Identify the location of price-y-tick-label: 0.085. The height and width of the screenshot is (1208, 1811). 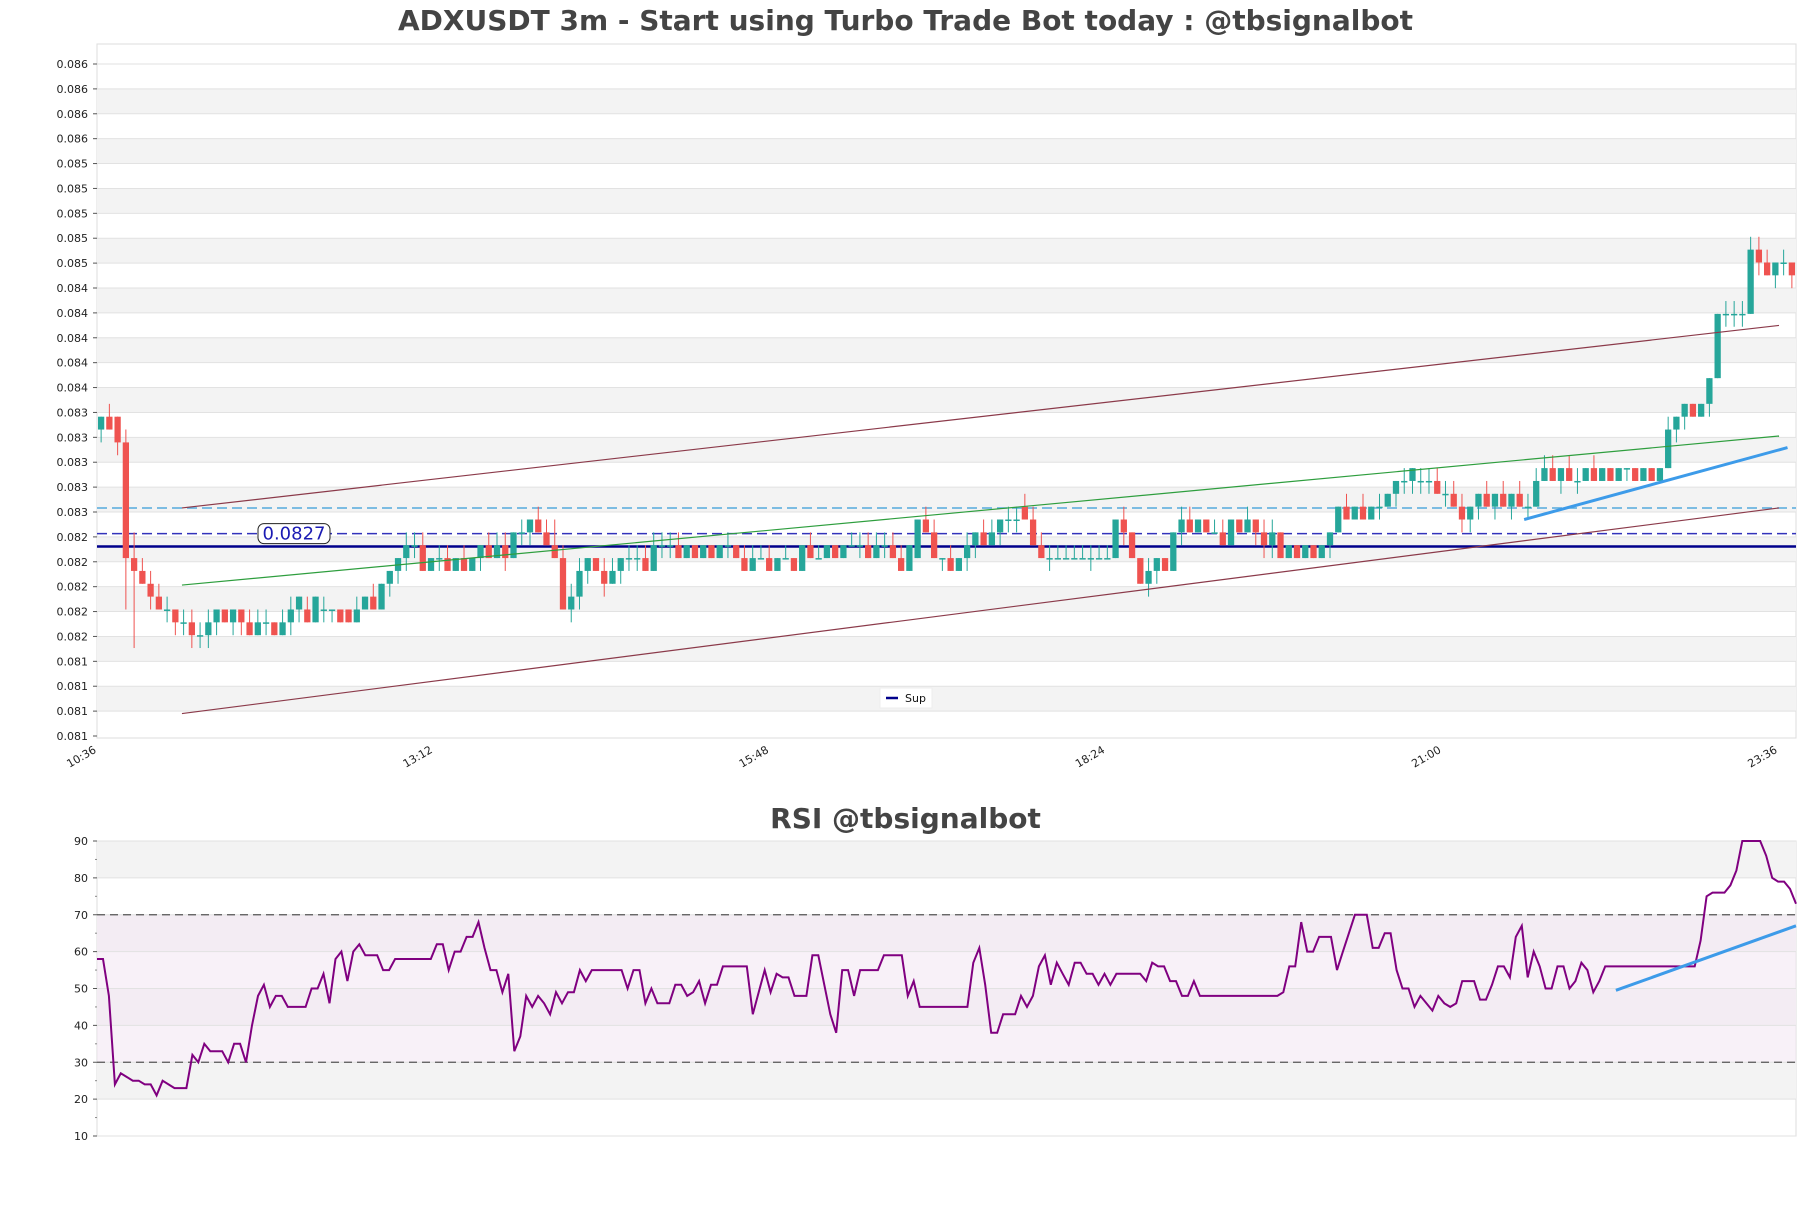
(73, 263).